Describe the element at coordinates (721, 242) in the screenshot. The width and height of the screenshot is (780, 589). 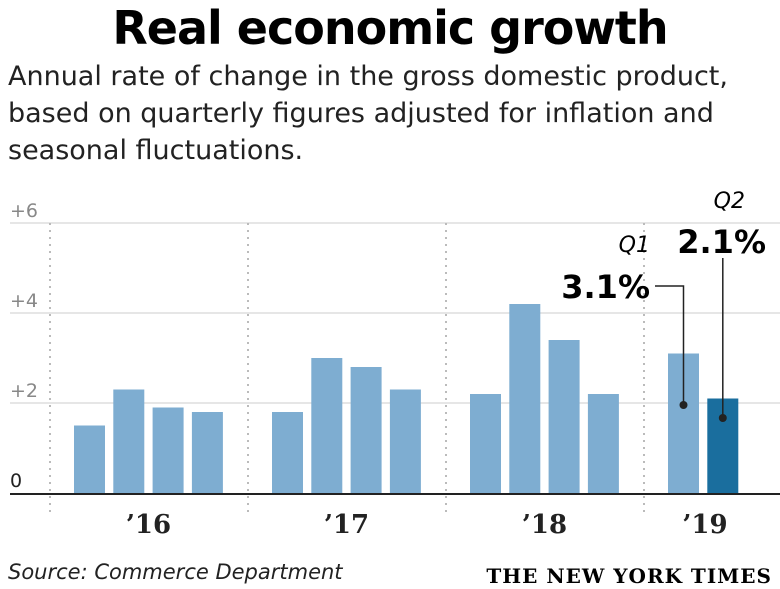
I see `annotation-q2-value: 2.1%` at that location.